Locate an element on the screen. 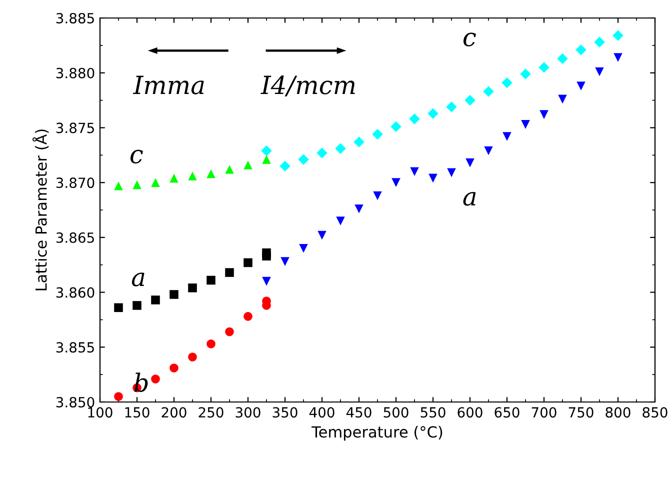 The image size is (672, 492). y-tick-label: 3.875 is located at coordinates (75, 128).